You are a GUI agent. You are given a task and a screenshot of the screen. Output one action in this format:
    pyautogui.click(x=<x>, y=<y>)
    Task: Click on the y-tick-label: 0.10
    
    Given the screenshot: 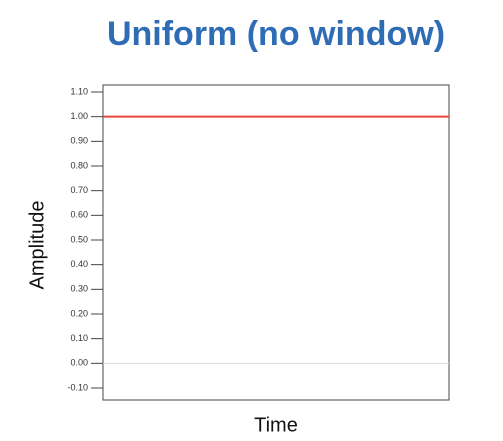 What is the action you would take?
    pyautogui.click(x=79, y=338)
    